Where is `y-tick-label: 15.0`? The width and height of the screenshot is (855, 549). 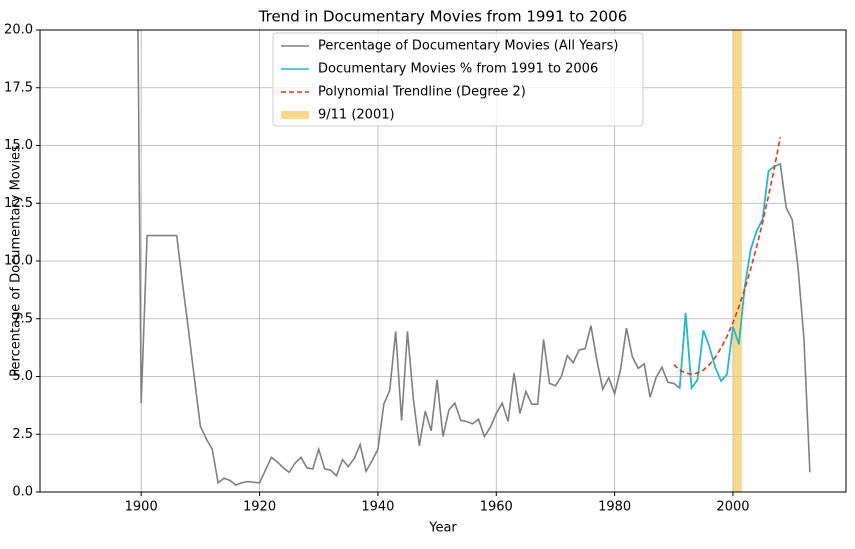
y-tick-label: 15.0 is located at coordinates (18, 145).